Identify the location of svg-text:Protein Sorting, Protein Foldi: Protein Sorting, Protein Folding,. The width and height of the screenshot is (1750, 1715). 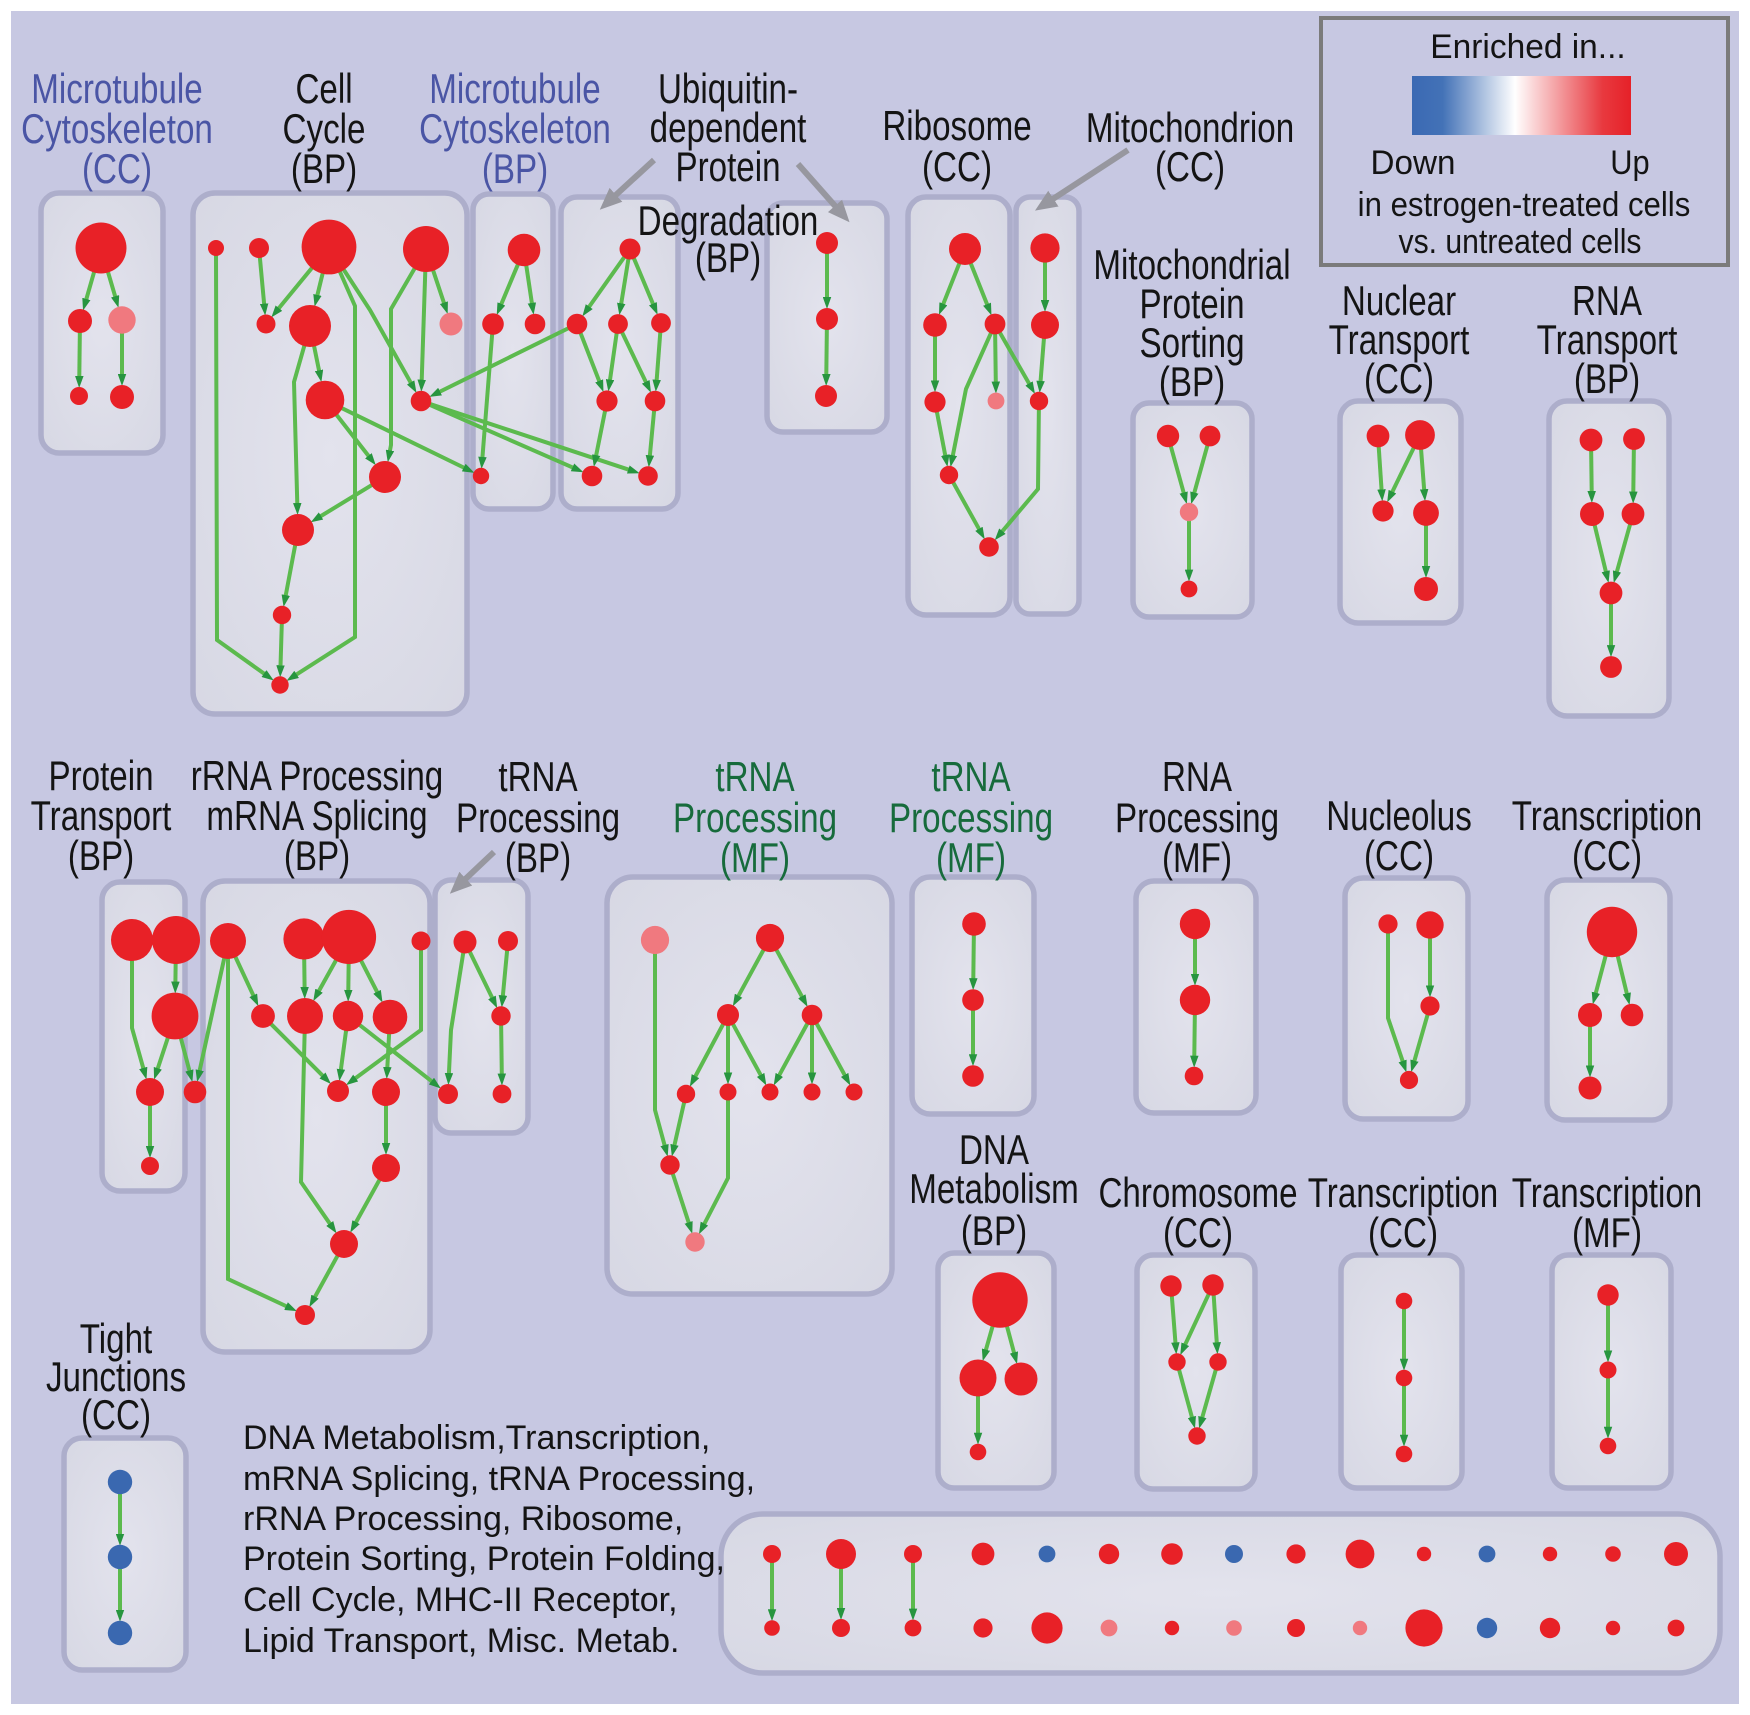
(484, 1559).